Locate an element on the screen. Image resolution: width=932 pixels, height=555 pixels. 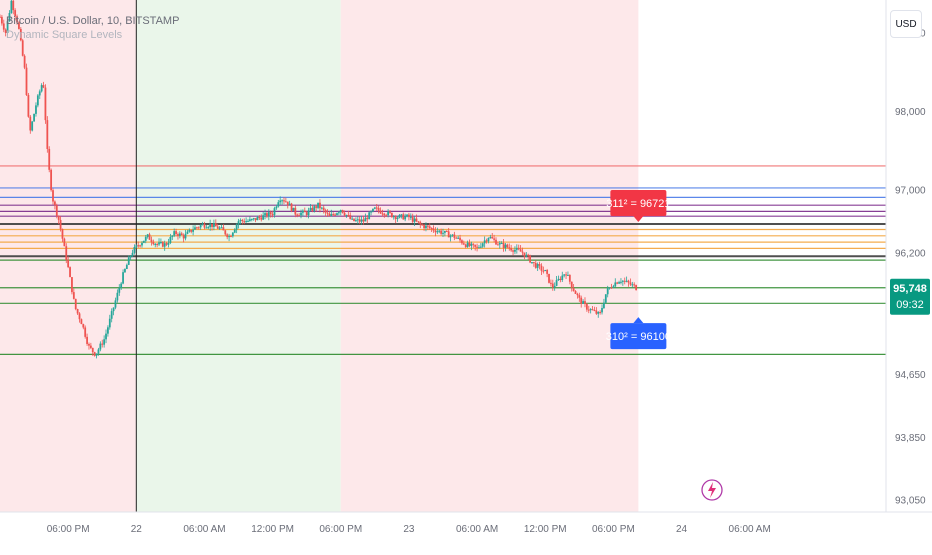
x-tick-label: 24 is located at coordinates (682, 529).